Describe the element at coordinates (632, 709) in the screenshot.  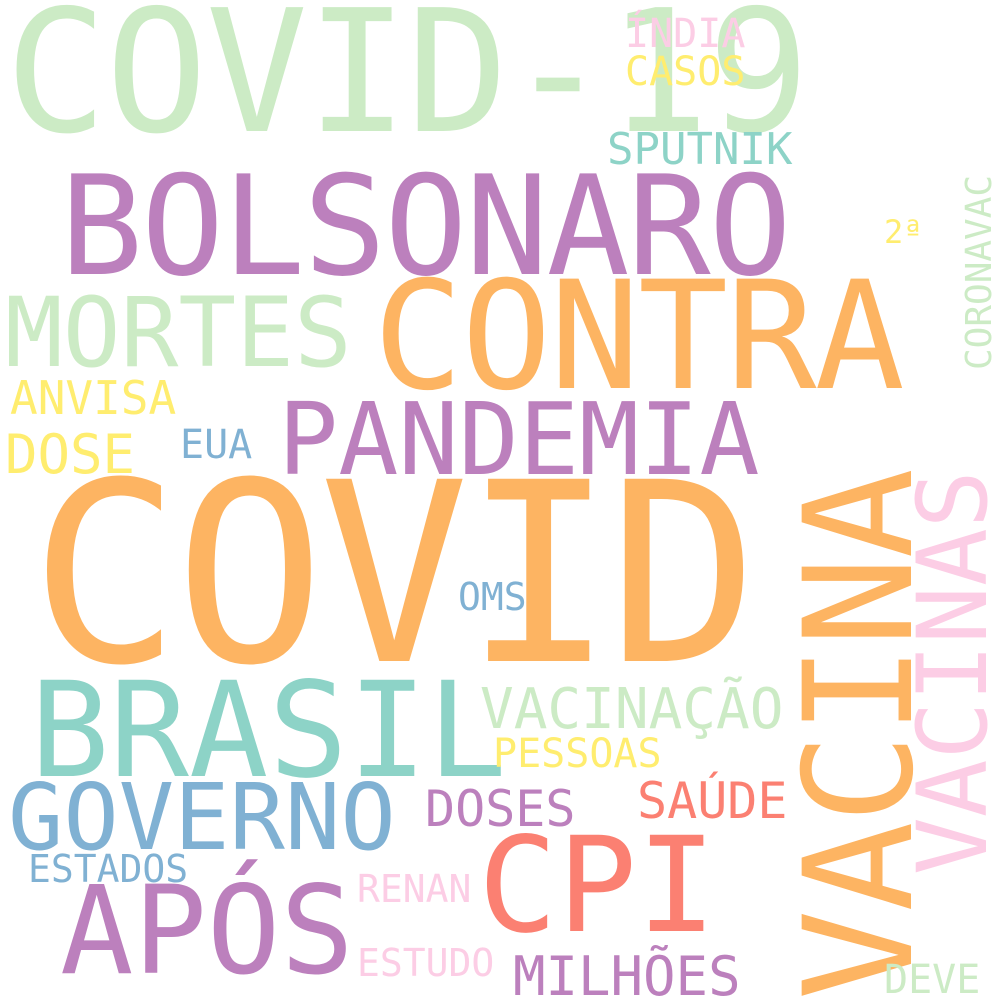
I see `word-vacinacao: VACINAÇÃO` at that location.